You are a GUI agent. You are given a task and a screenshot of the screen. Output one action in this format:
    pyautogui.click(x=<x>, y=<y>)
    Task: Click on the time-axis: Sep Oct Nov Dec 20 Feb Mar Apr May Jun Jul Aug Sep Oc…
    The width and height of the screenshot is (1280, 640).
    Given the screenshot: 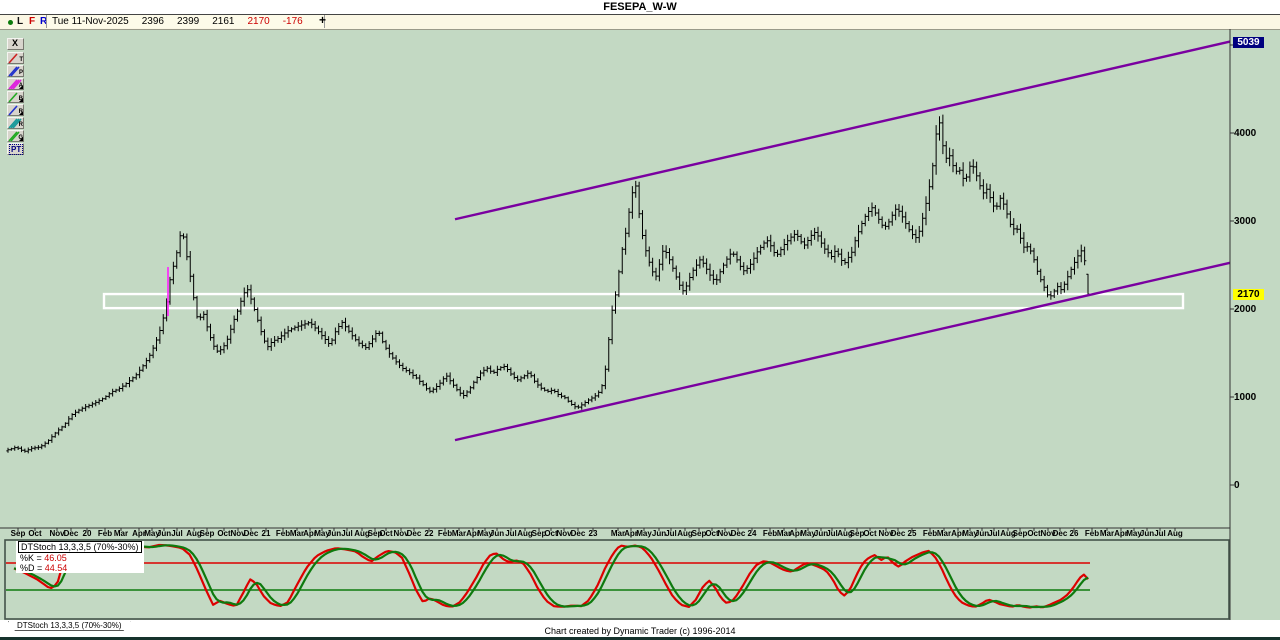 What is the action you would take?
    pyautogui.click(x=616, y=534)
    